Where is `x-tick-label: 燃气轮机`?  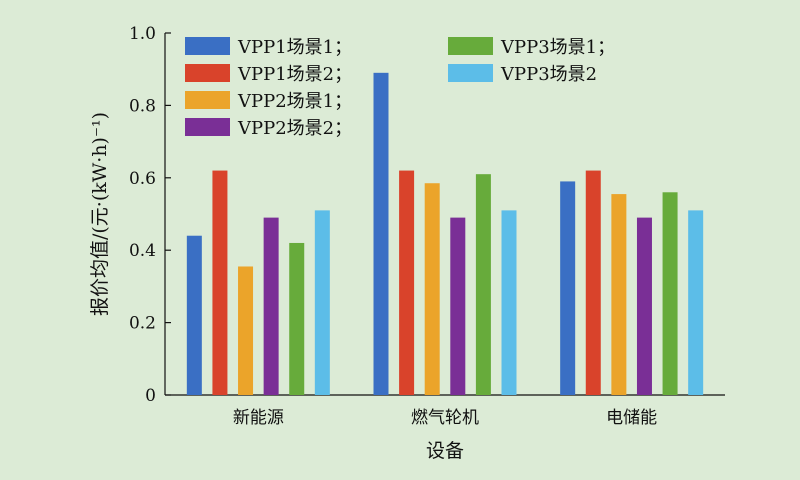
x-tick-label: 燃气轮机 is located at coordinates (445, 418).